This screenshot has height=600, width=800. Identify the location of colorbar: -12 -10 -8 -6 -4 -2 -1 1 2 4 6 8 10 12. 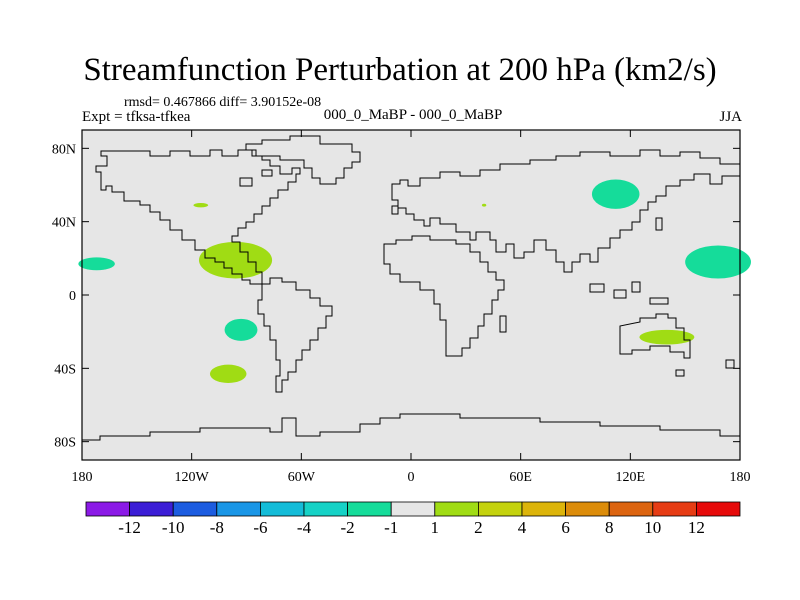
(413, 519).